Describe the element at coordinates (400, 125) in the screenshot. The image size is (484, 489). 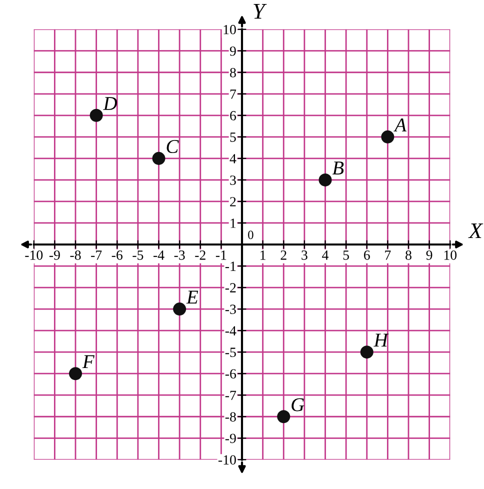
I see `annotation: A` at that location.